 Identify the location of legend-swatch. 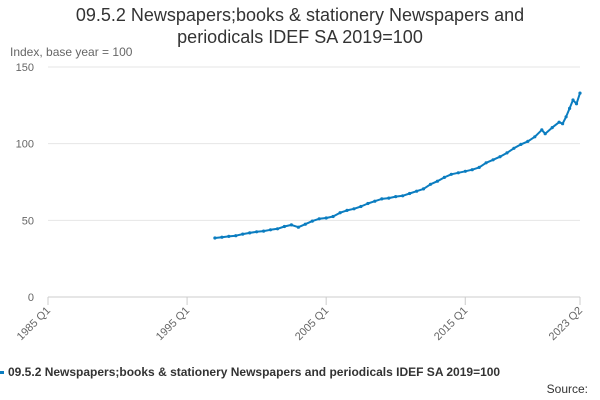
(2, 372).